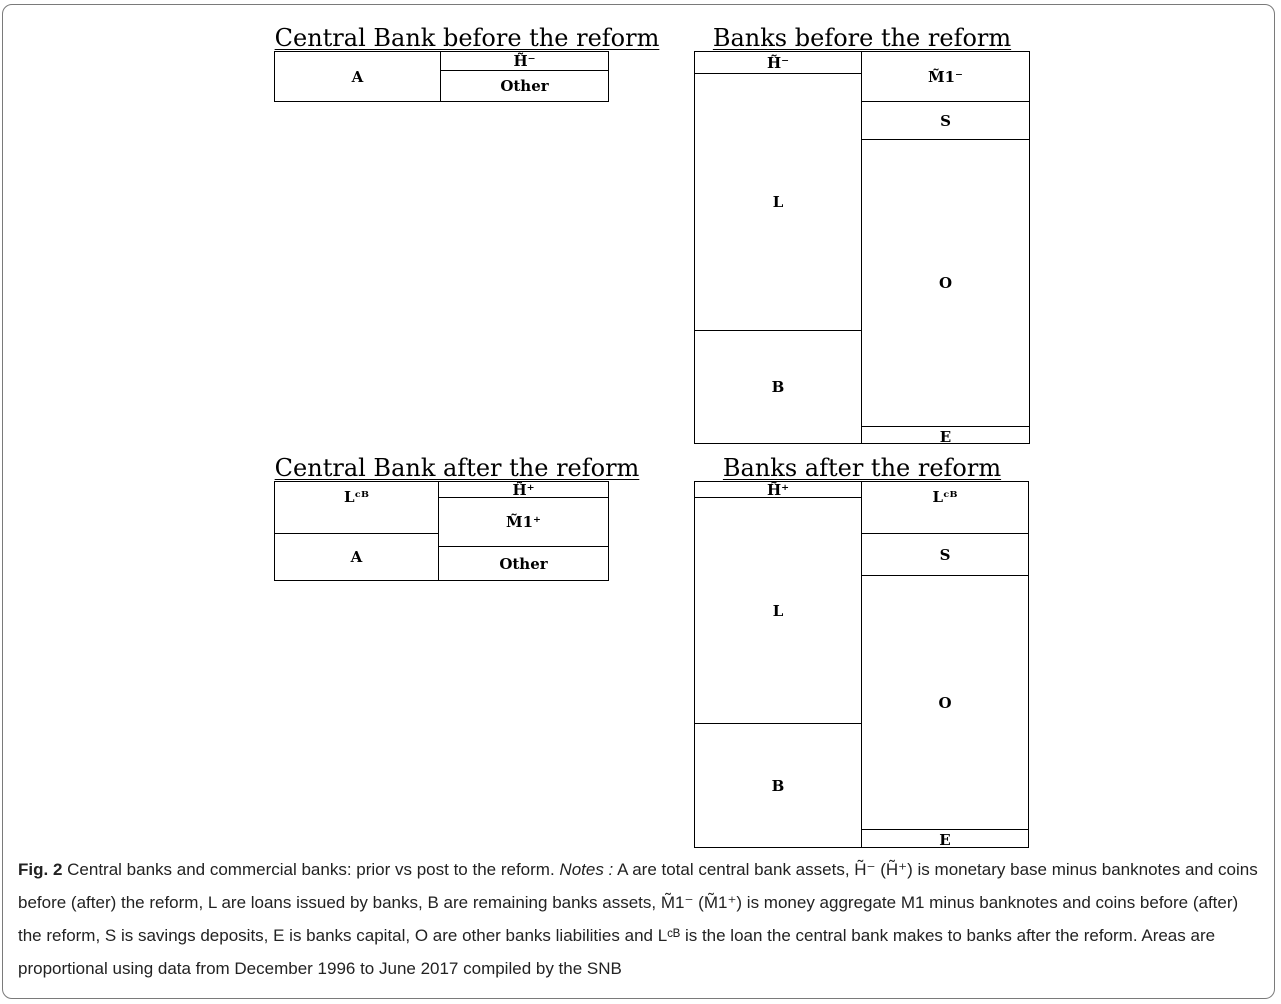 This screenshot has height=1004, width=1281. Describe the element at coordinates (523, 522) in the screenshot. I see `cb-after-liability-m1-plus: M̃1⁺` at that location.